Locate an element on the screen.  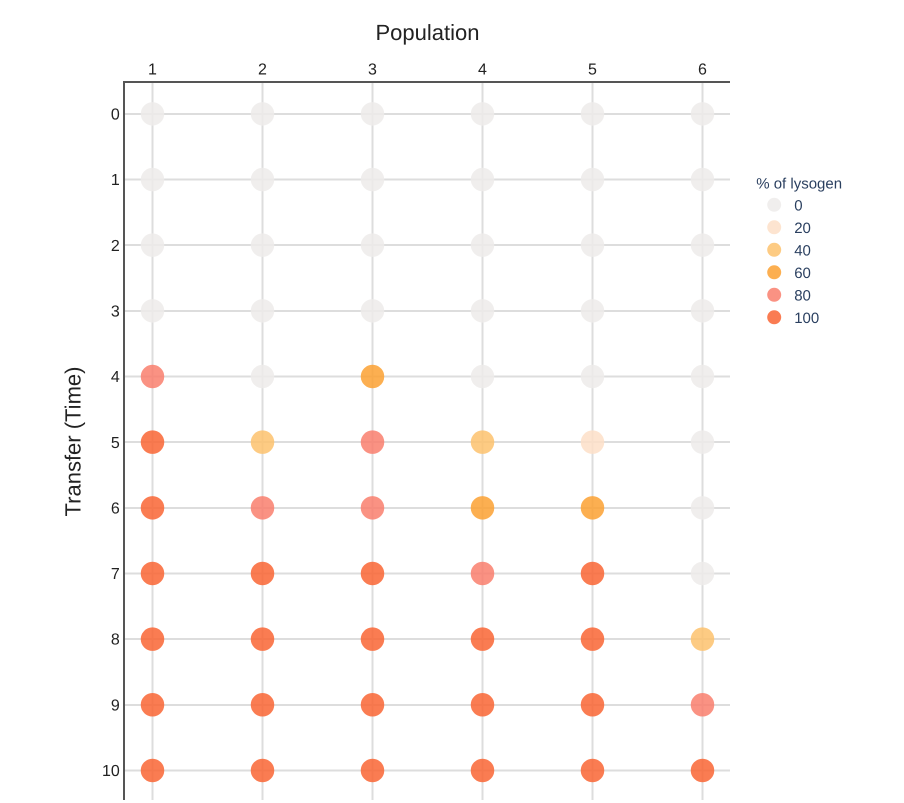
y-tick-label: 1 is located at coordinates (115, 181).